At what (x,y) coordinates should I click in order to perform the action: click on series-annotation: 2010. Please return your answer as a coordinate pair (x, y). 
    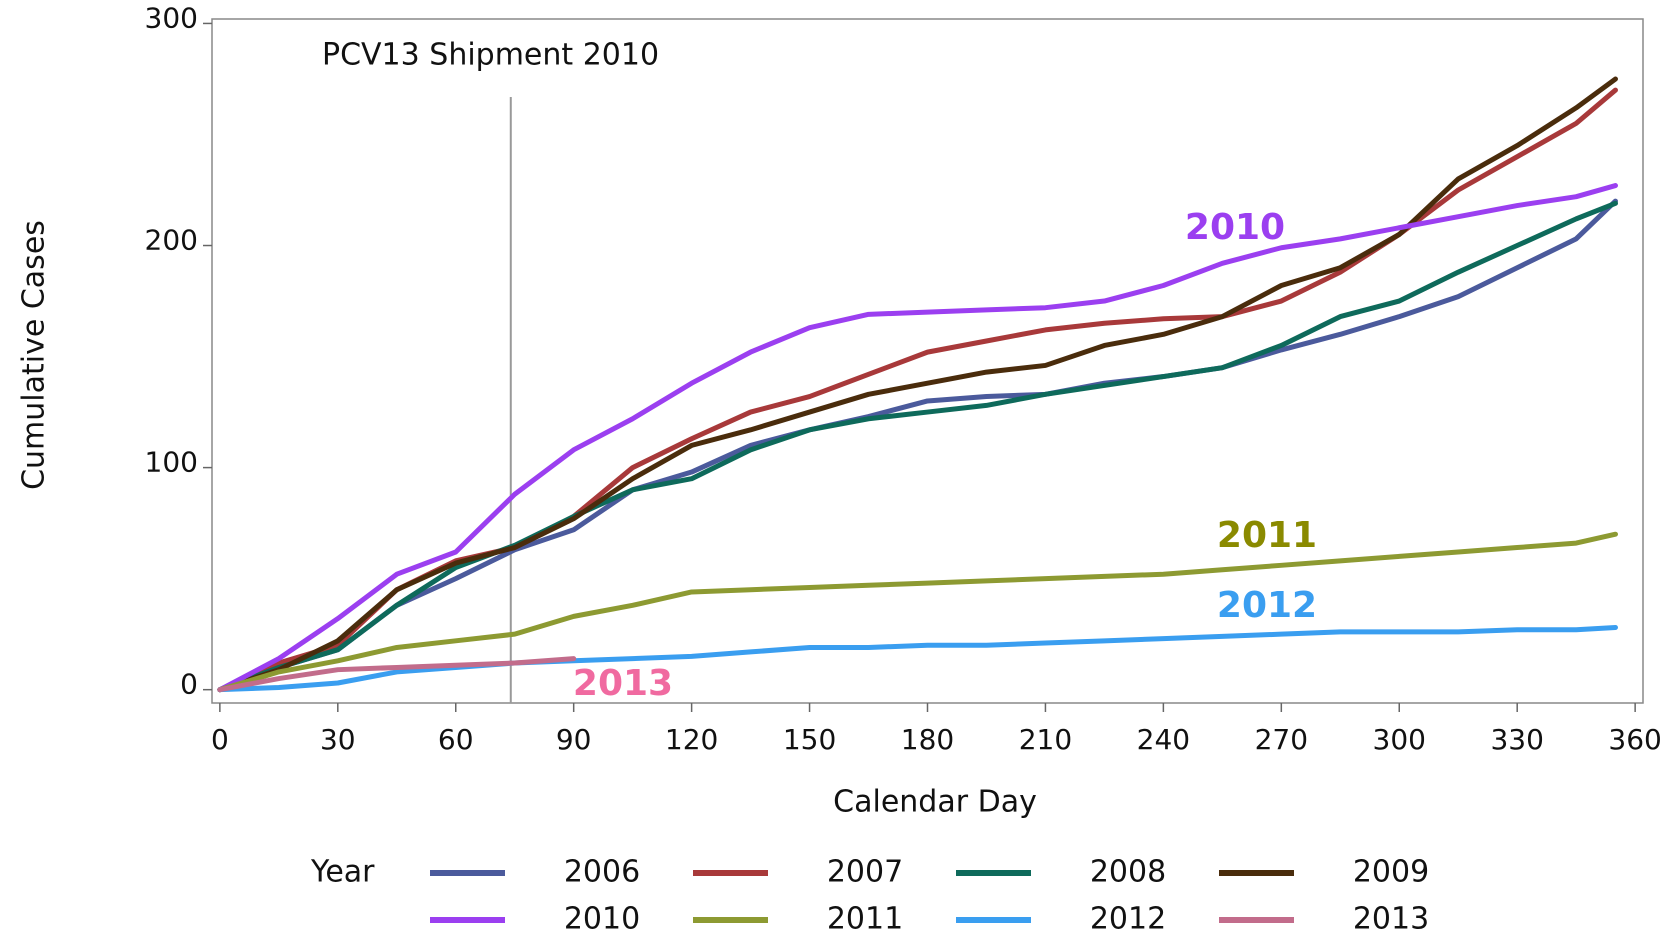
    Looking at the image, I should click on (1235, 227).